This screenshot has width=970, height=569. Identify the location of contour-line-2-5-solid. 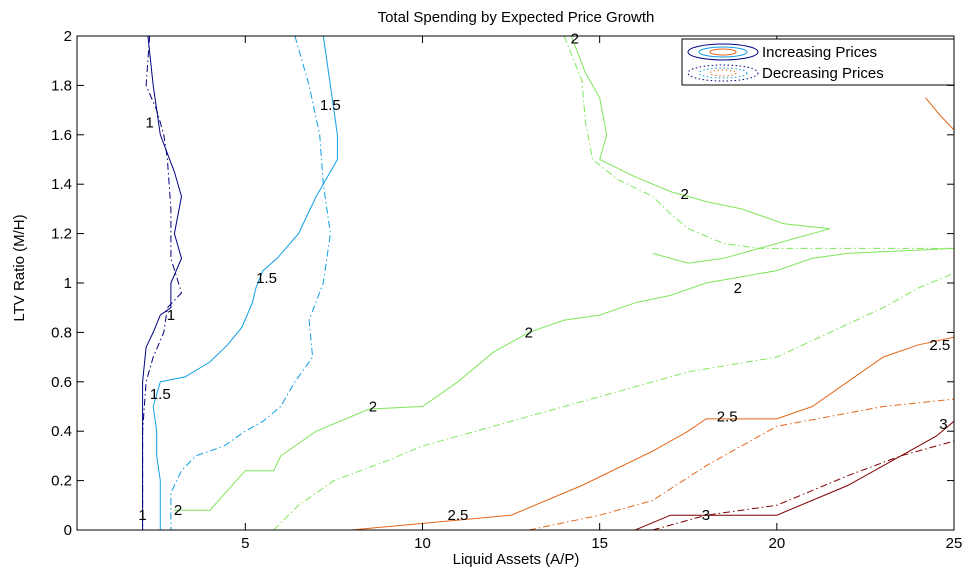
(939, 114).